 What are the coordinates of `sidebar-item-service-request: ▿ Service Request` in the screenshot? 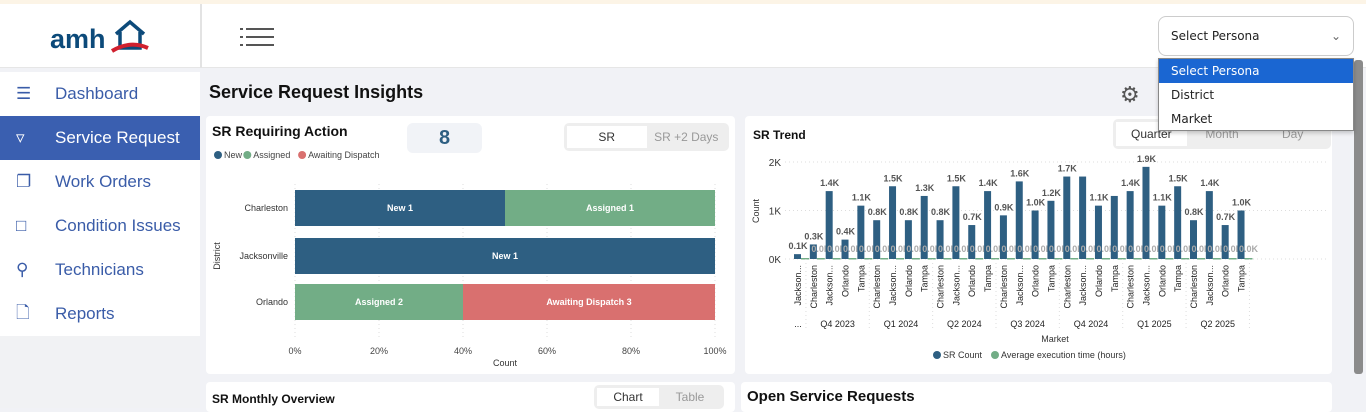 It's located at (100, 138).